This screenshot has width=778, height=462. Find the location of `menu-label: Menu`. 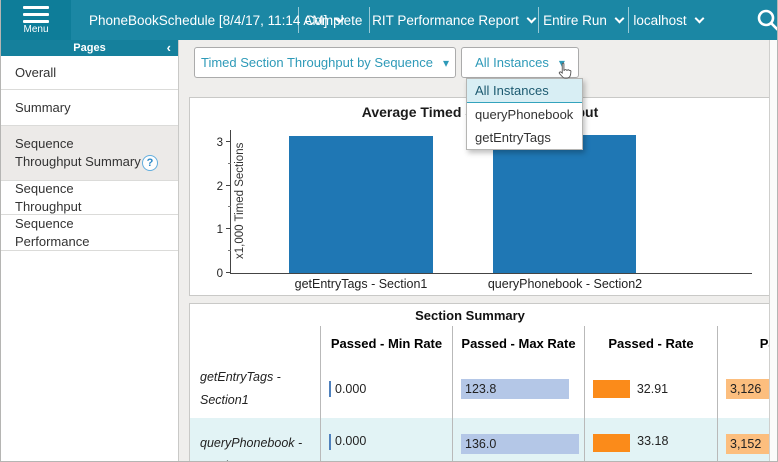

menu-label: Menu is located at coordinates (36, 29).